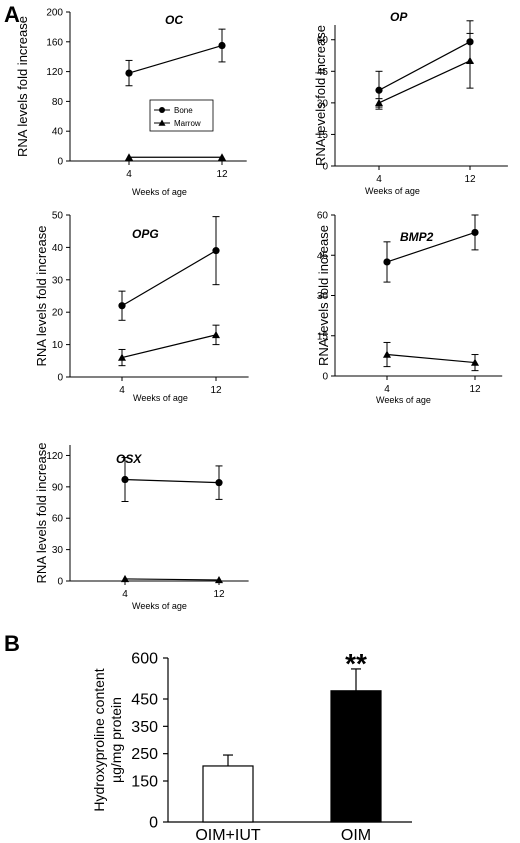 The width and height of the screenshot is (520, 843). Describe the element at coordinates (58, 102) in the screenshot. I see `y-tick-label: 80` at that location.